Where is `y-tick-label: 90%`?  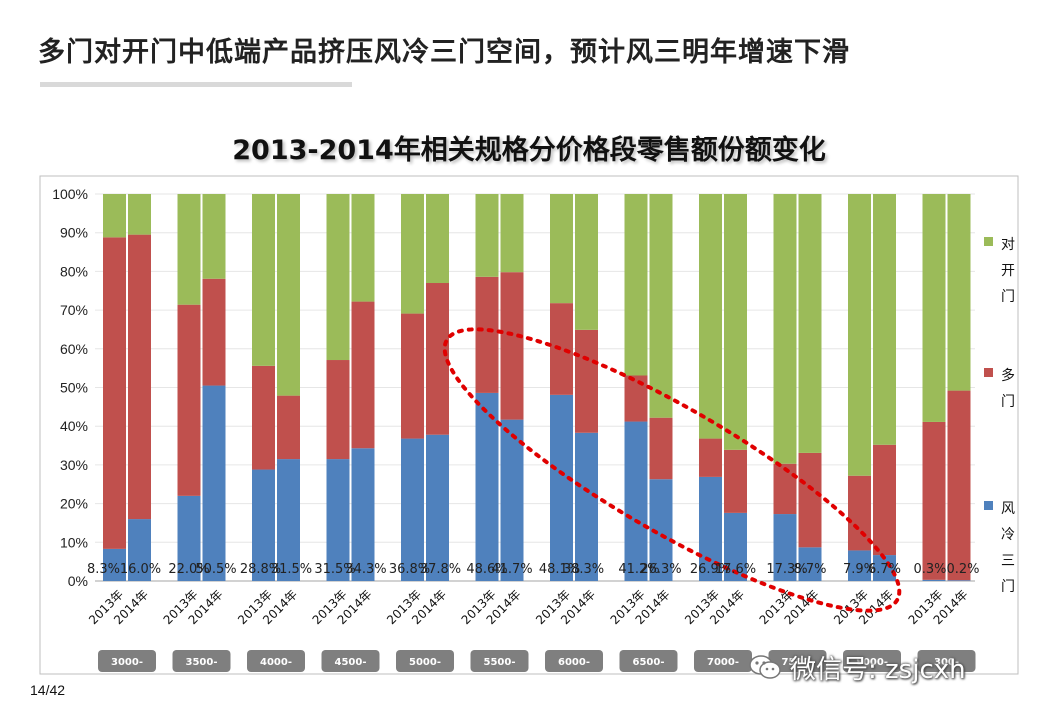
y-tick-label: 90% is located at coordinates (74, 233).